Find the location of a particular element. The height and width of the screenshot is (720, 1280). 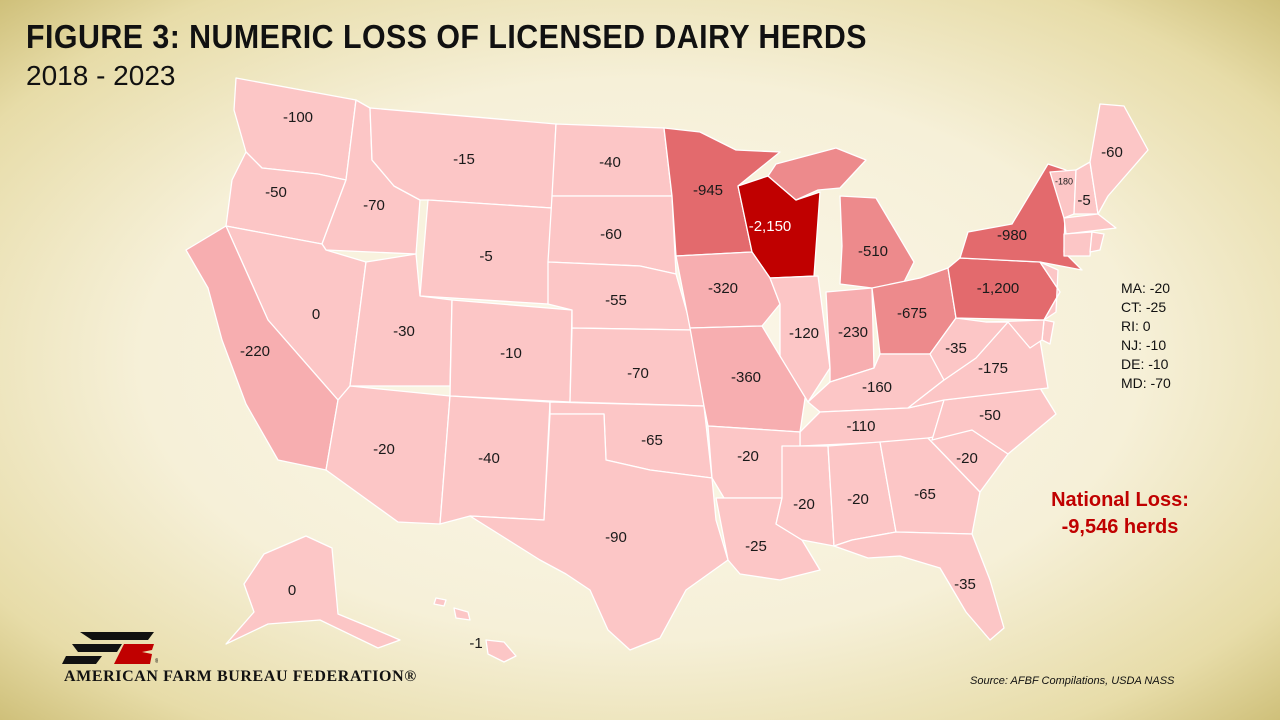

national-loss-label: National Loss: is located at coordinates (1120, 500).